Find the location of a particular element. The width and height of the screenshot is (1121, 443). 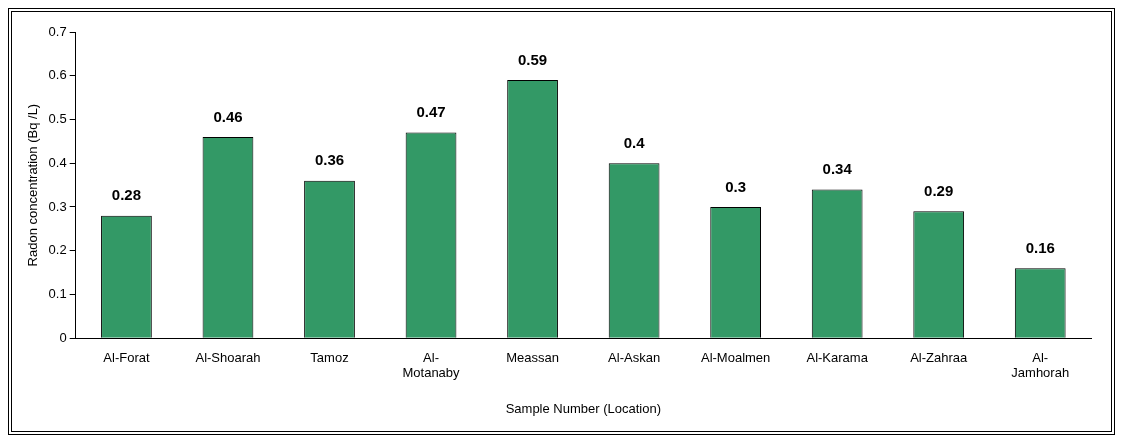

y-tick-label: 0.7 is located at coordinates (57, 31).